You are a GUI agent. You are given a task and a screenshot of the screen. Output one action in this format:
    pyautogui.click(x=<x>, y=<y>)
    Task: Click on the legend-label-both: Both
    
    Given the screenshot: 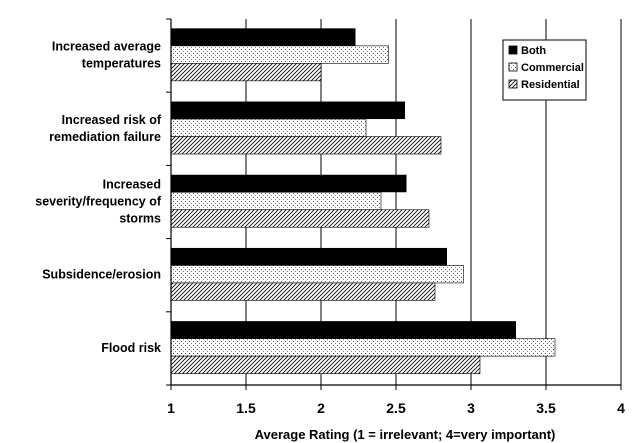 What is the action you would take?
    pyautogui.click(x=533, y=51)
    